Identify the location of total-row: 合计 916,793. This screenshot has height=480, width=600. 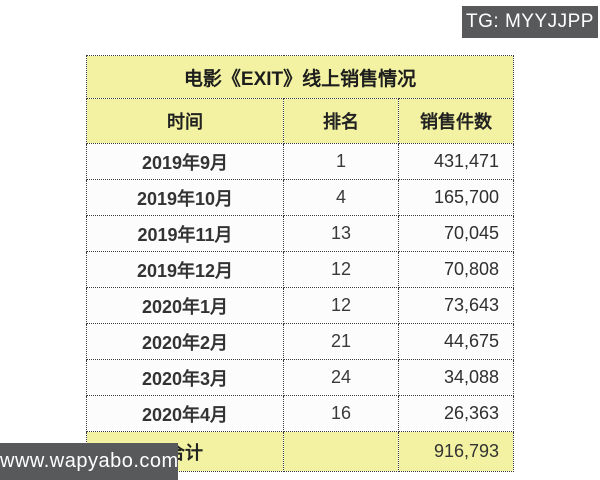
(300, 451).